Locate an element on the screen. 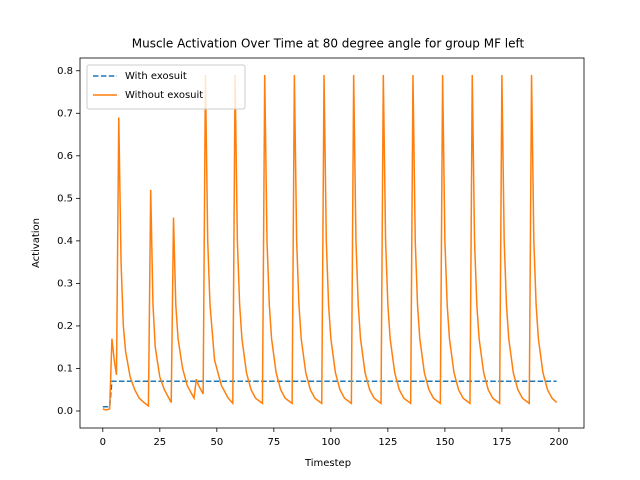  legend-label: With exosuit is located at coordinates (156, 76).